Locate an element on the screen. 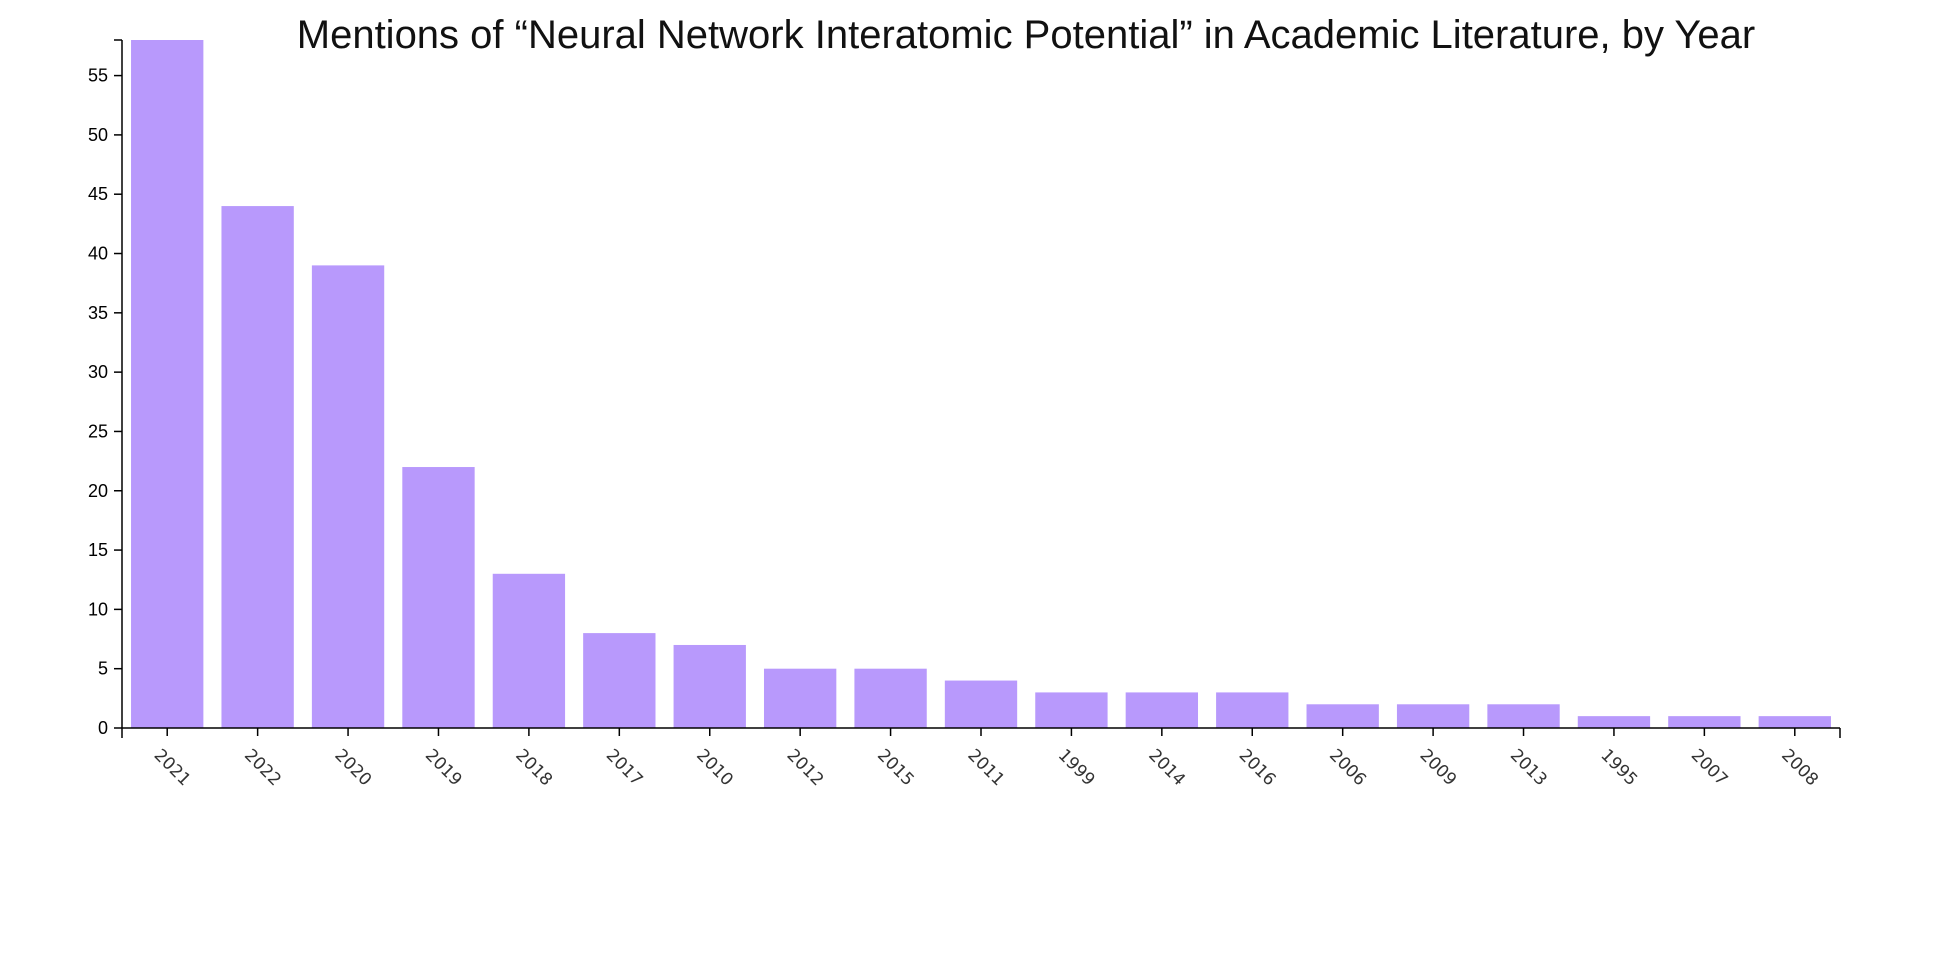 This screenshot has width=1960, height=960. x-tick-label-2020: 2020 is located at coordinates (353, 767).